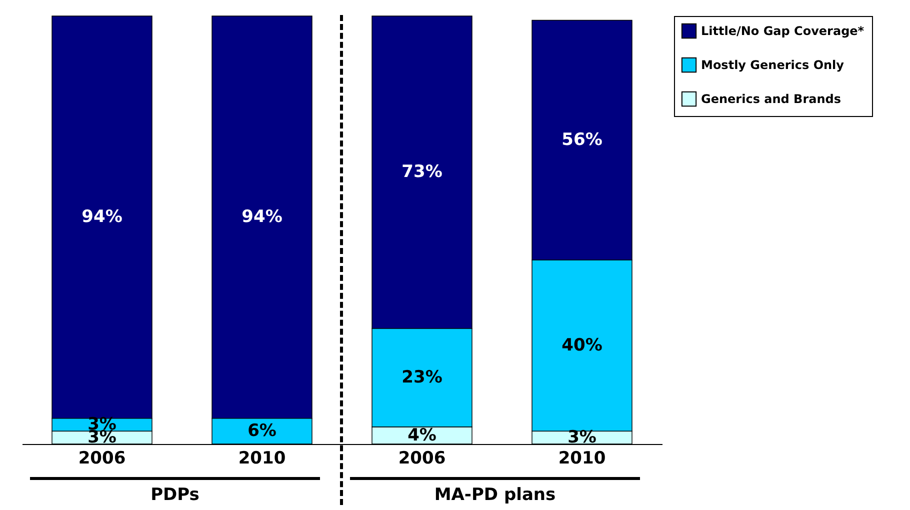  What do you see at coordinates (495, 495) in the screenshot?
I see `text: MA-PD plans` at bounding box center [495, 495].